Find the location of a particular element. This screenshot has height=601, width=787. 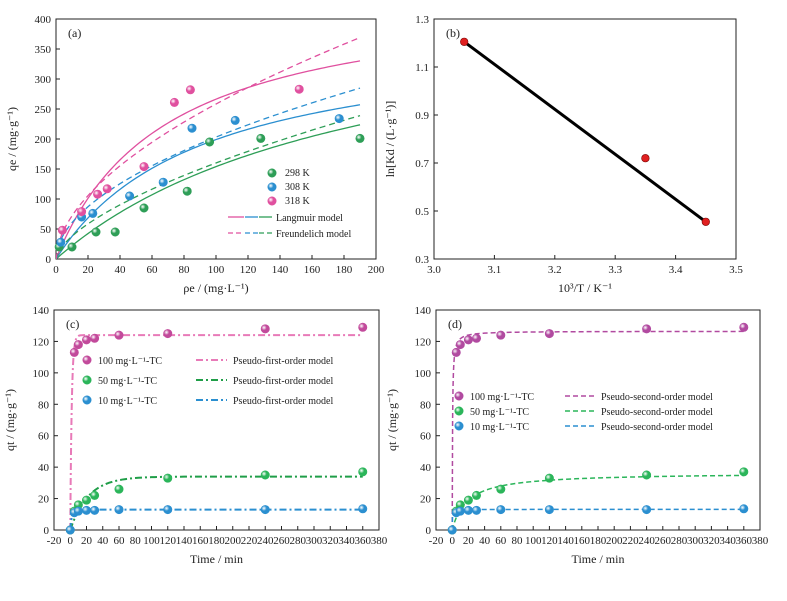

y-tick-label: 1.1 is located at coordinates (422, 68).